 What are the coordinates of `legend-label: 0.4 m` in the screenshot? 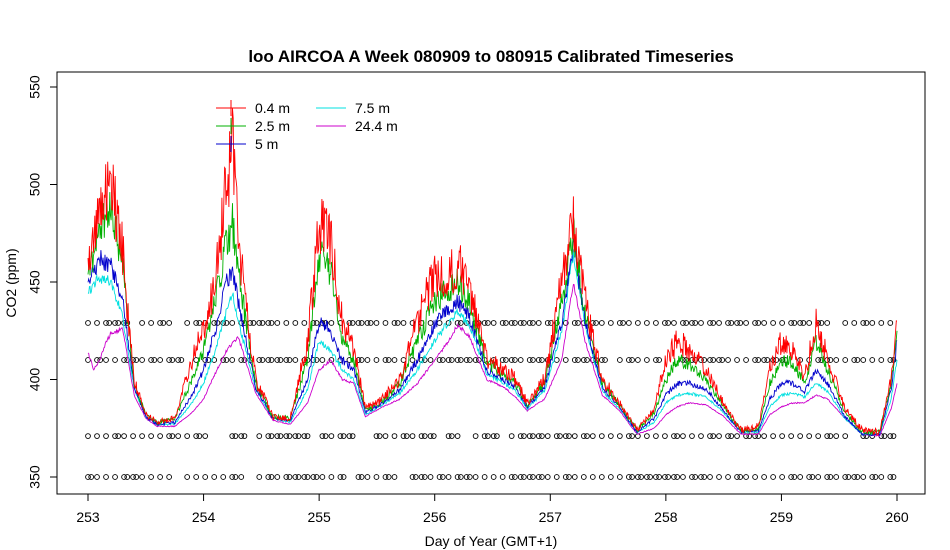 It's located at (272, 108).